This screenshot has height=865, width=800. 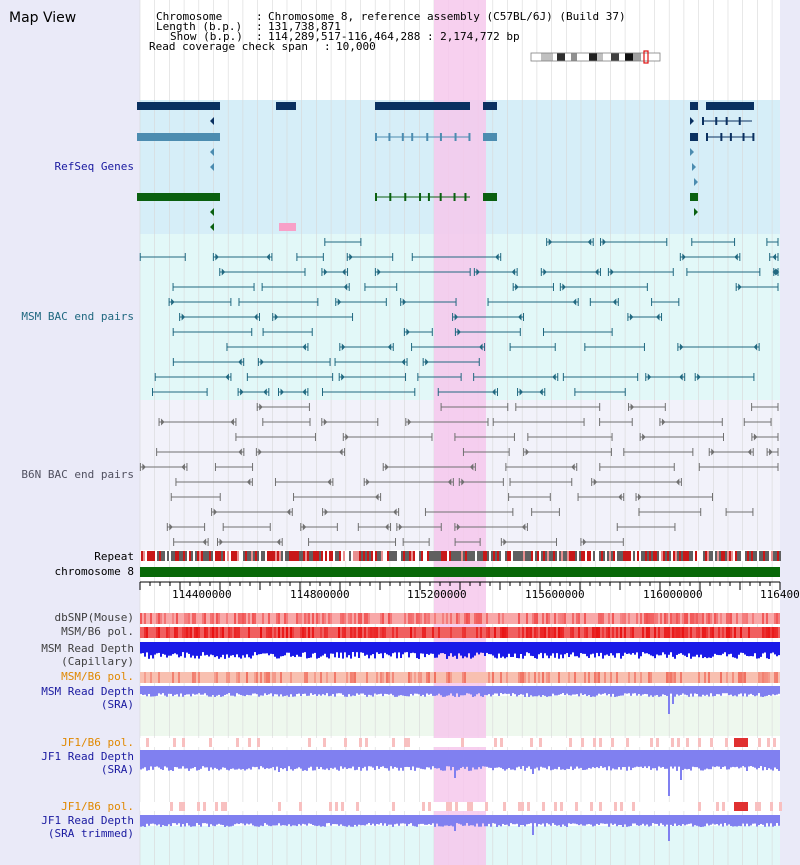 What do you see at coordinates (97, 676) in the screenshot?
I see `track-label-msm-b6-pol-2: MSM/B6 pol.` at bounding box center [97, 676].